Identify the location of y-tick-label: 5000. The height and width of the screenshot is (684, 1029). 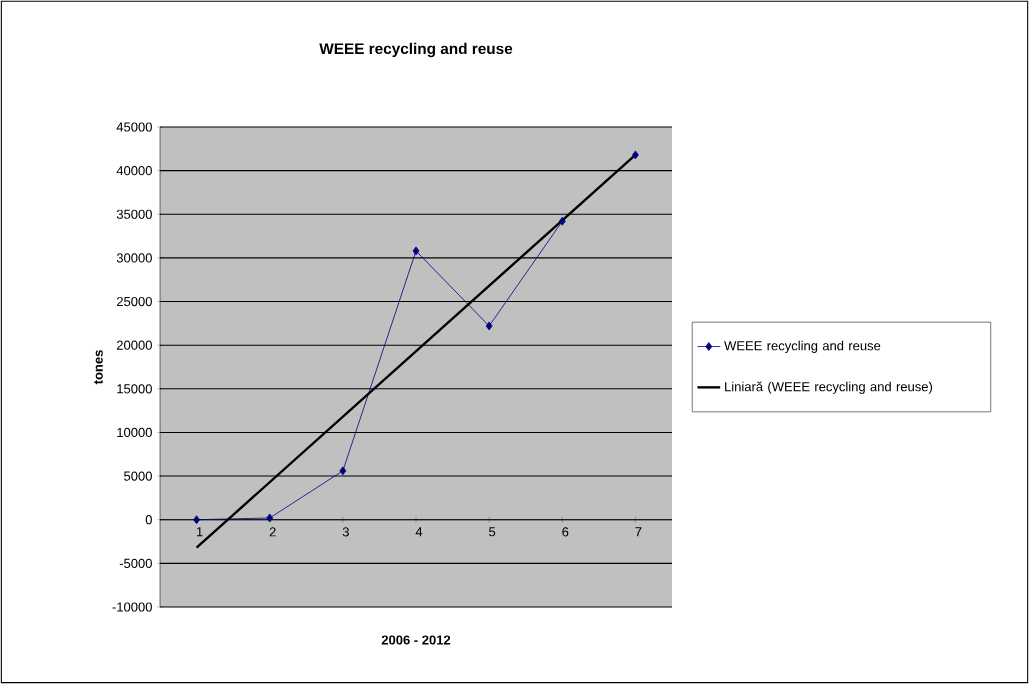
(138, 476).